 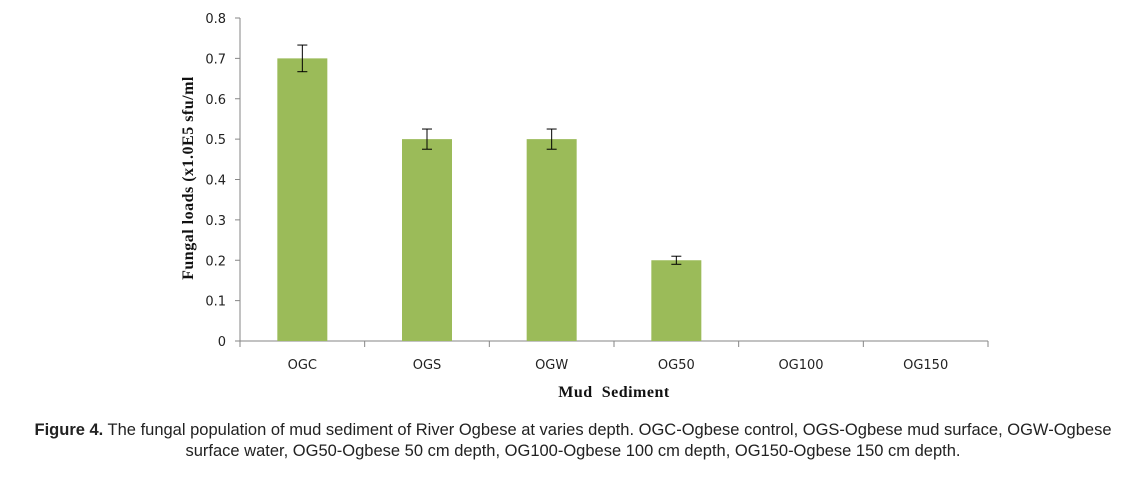 What do you see at coordinates (222, 342) in the screenshot?
I see `y-tick-label: 0` at bounding box center [222, 342].